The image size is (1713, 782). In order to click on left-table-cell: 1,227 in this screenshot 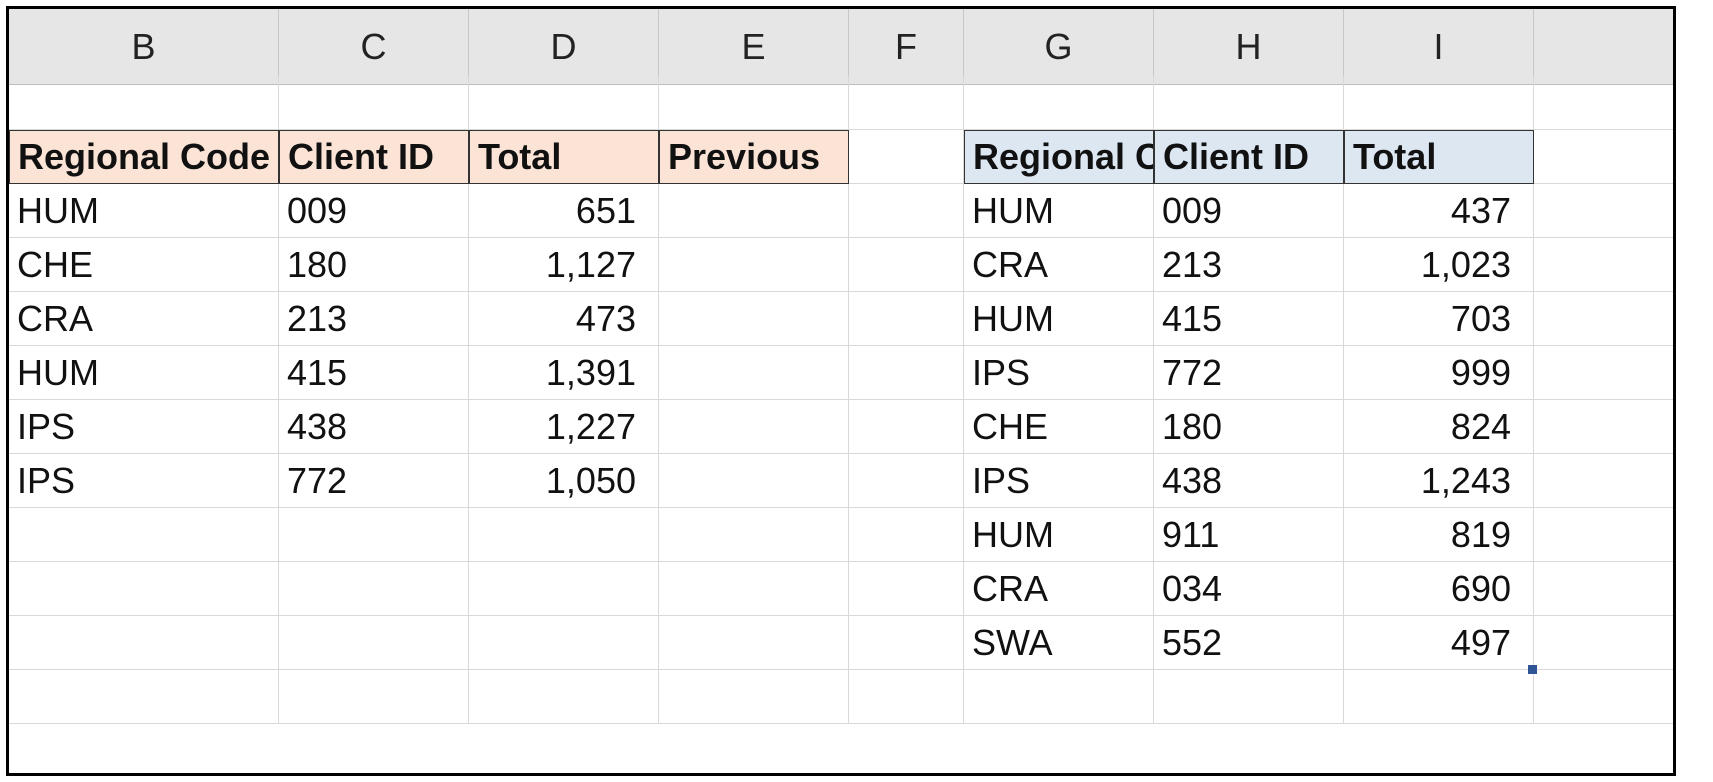, I will do `click(564, 427)`.